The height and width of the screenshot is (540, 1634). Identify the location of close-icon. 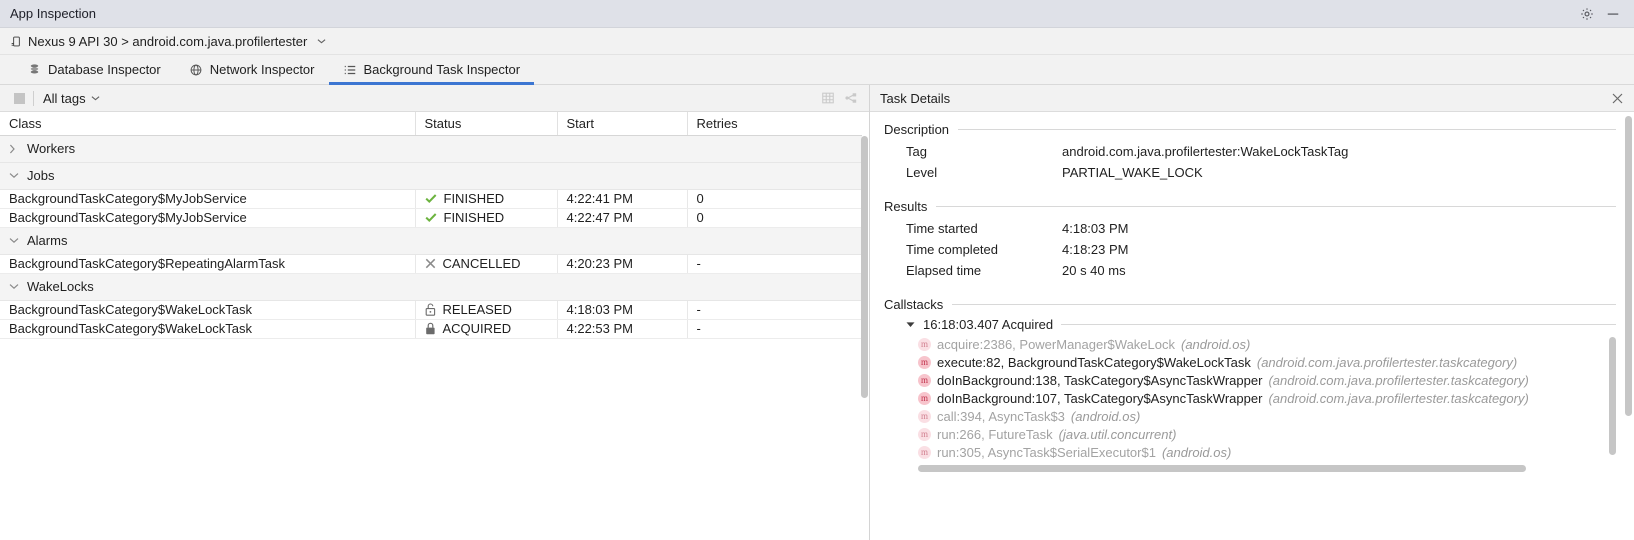
(1617, 98).